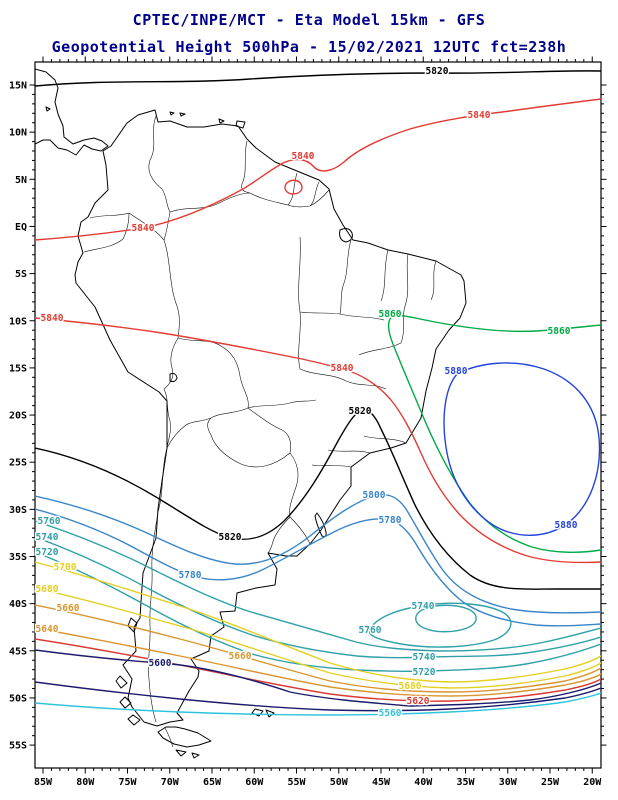 Image resolution: width=618 pixels, height=800 pixels. What do you see at coordinates (65, 567) in the screenshot?
I see `contour-label: 5700` at bounding box center [65, 567].